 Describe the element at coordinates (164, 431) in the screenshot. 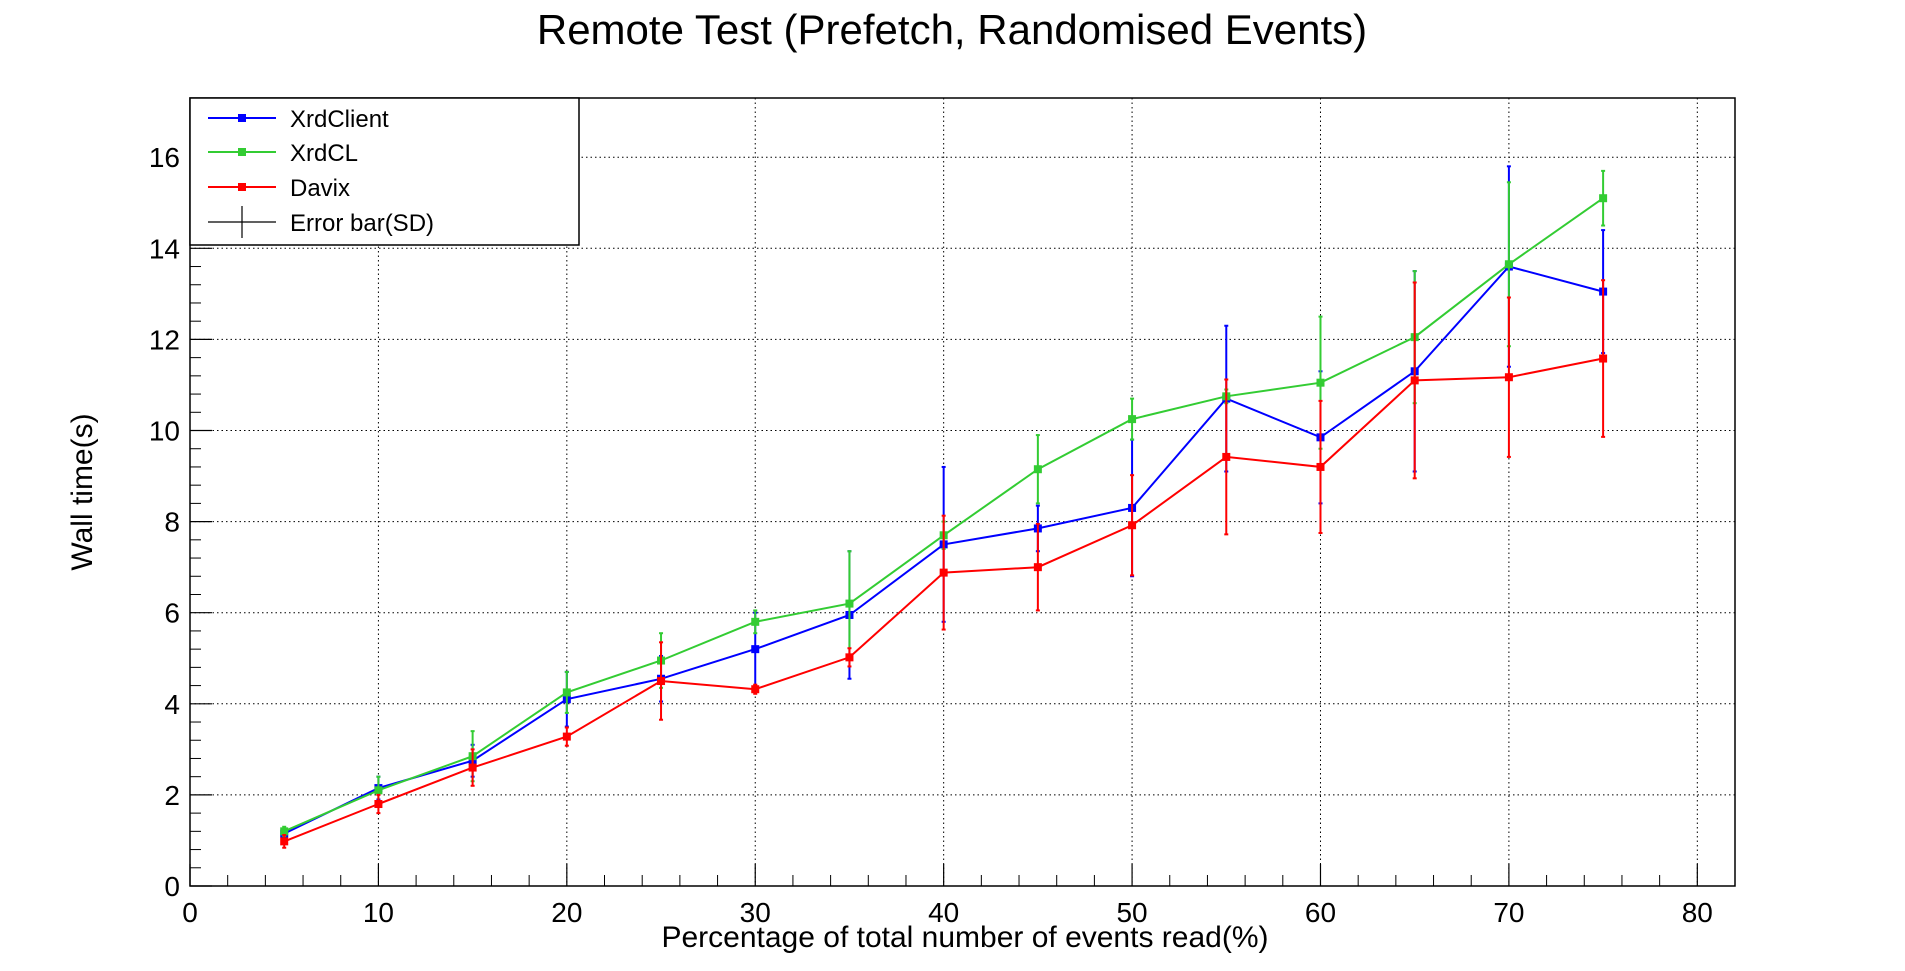

I see `y-tick-label: 10` at that location.